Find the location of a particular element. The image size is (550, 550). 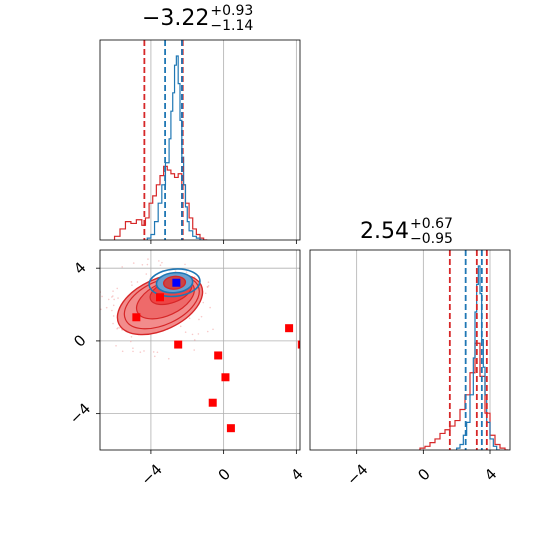

bottom-right-title: 2.54 +0.67 −0.95 is located at coordinates (406, 232).